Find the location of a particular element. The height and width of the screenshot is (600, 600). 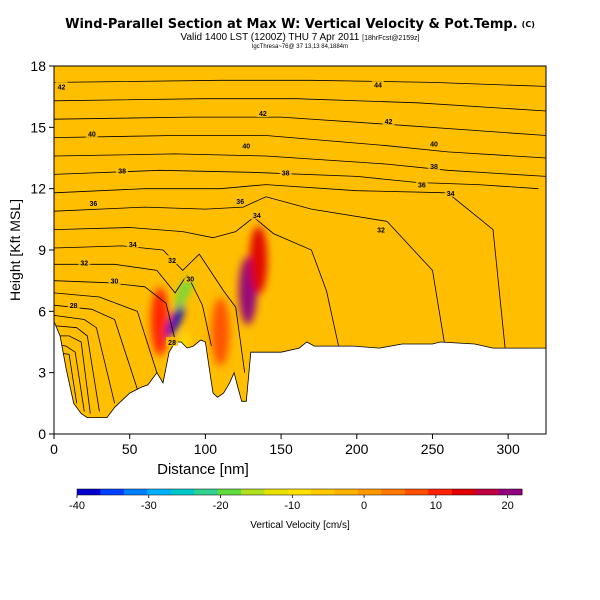

isentrope-label: 42 is located at coordinates (262, 113).